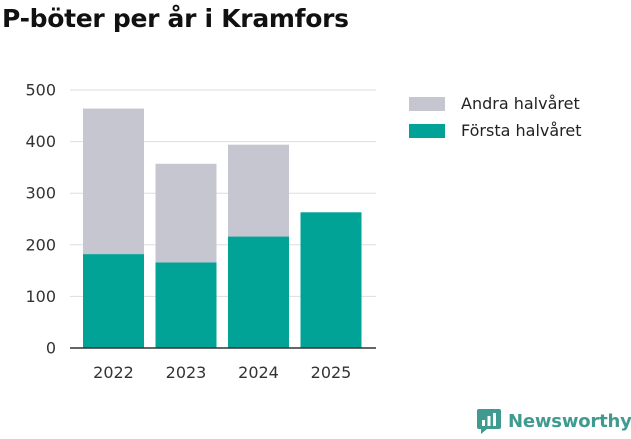  What do you see at coordinates (258, 292) in the screenshot?
I see `bar-2024-forsta` at bounding box center [258, 292].